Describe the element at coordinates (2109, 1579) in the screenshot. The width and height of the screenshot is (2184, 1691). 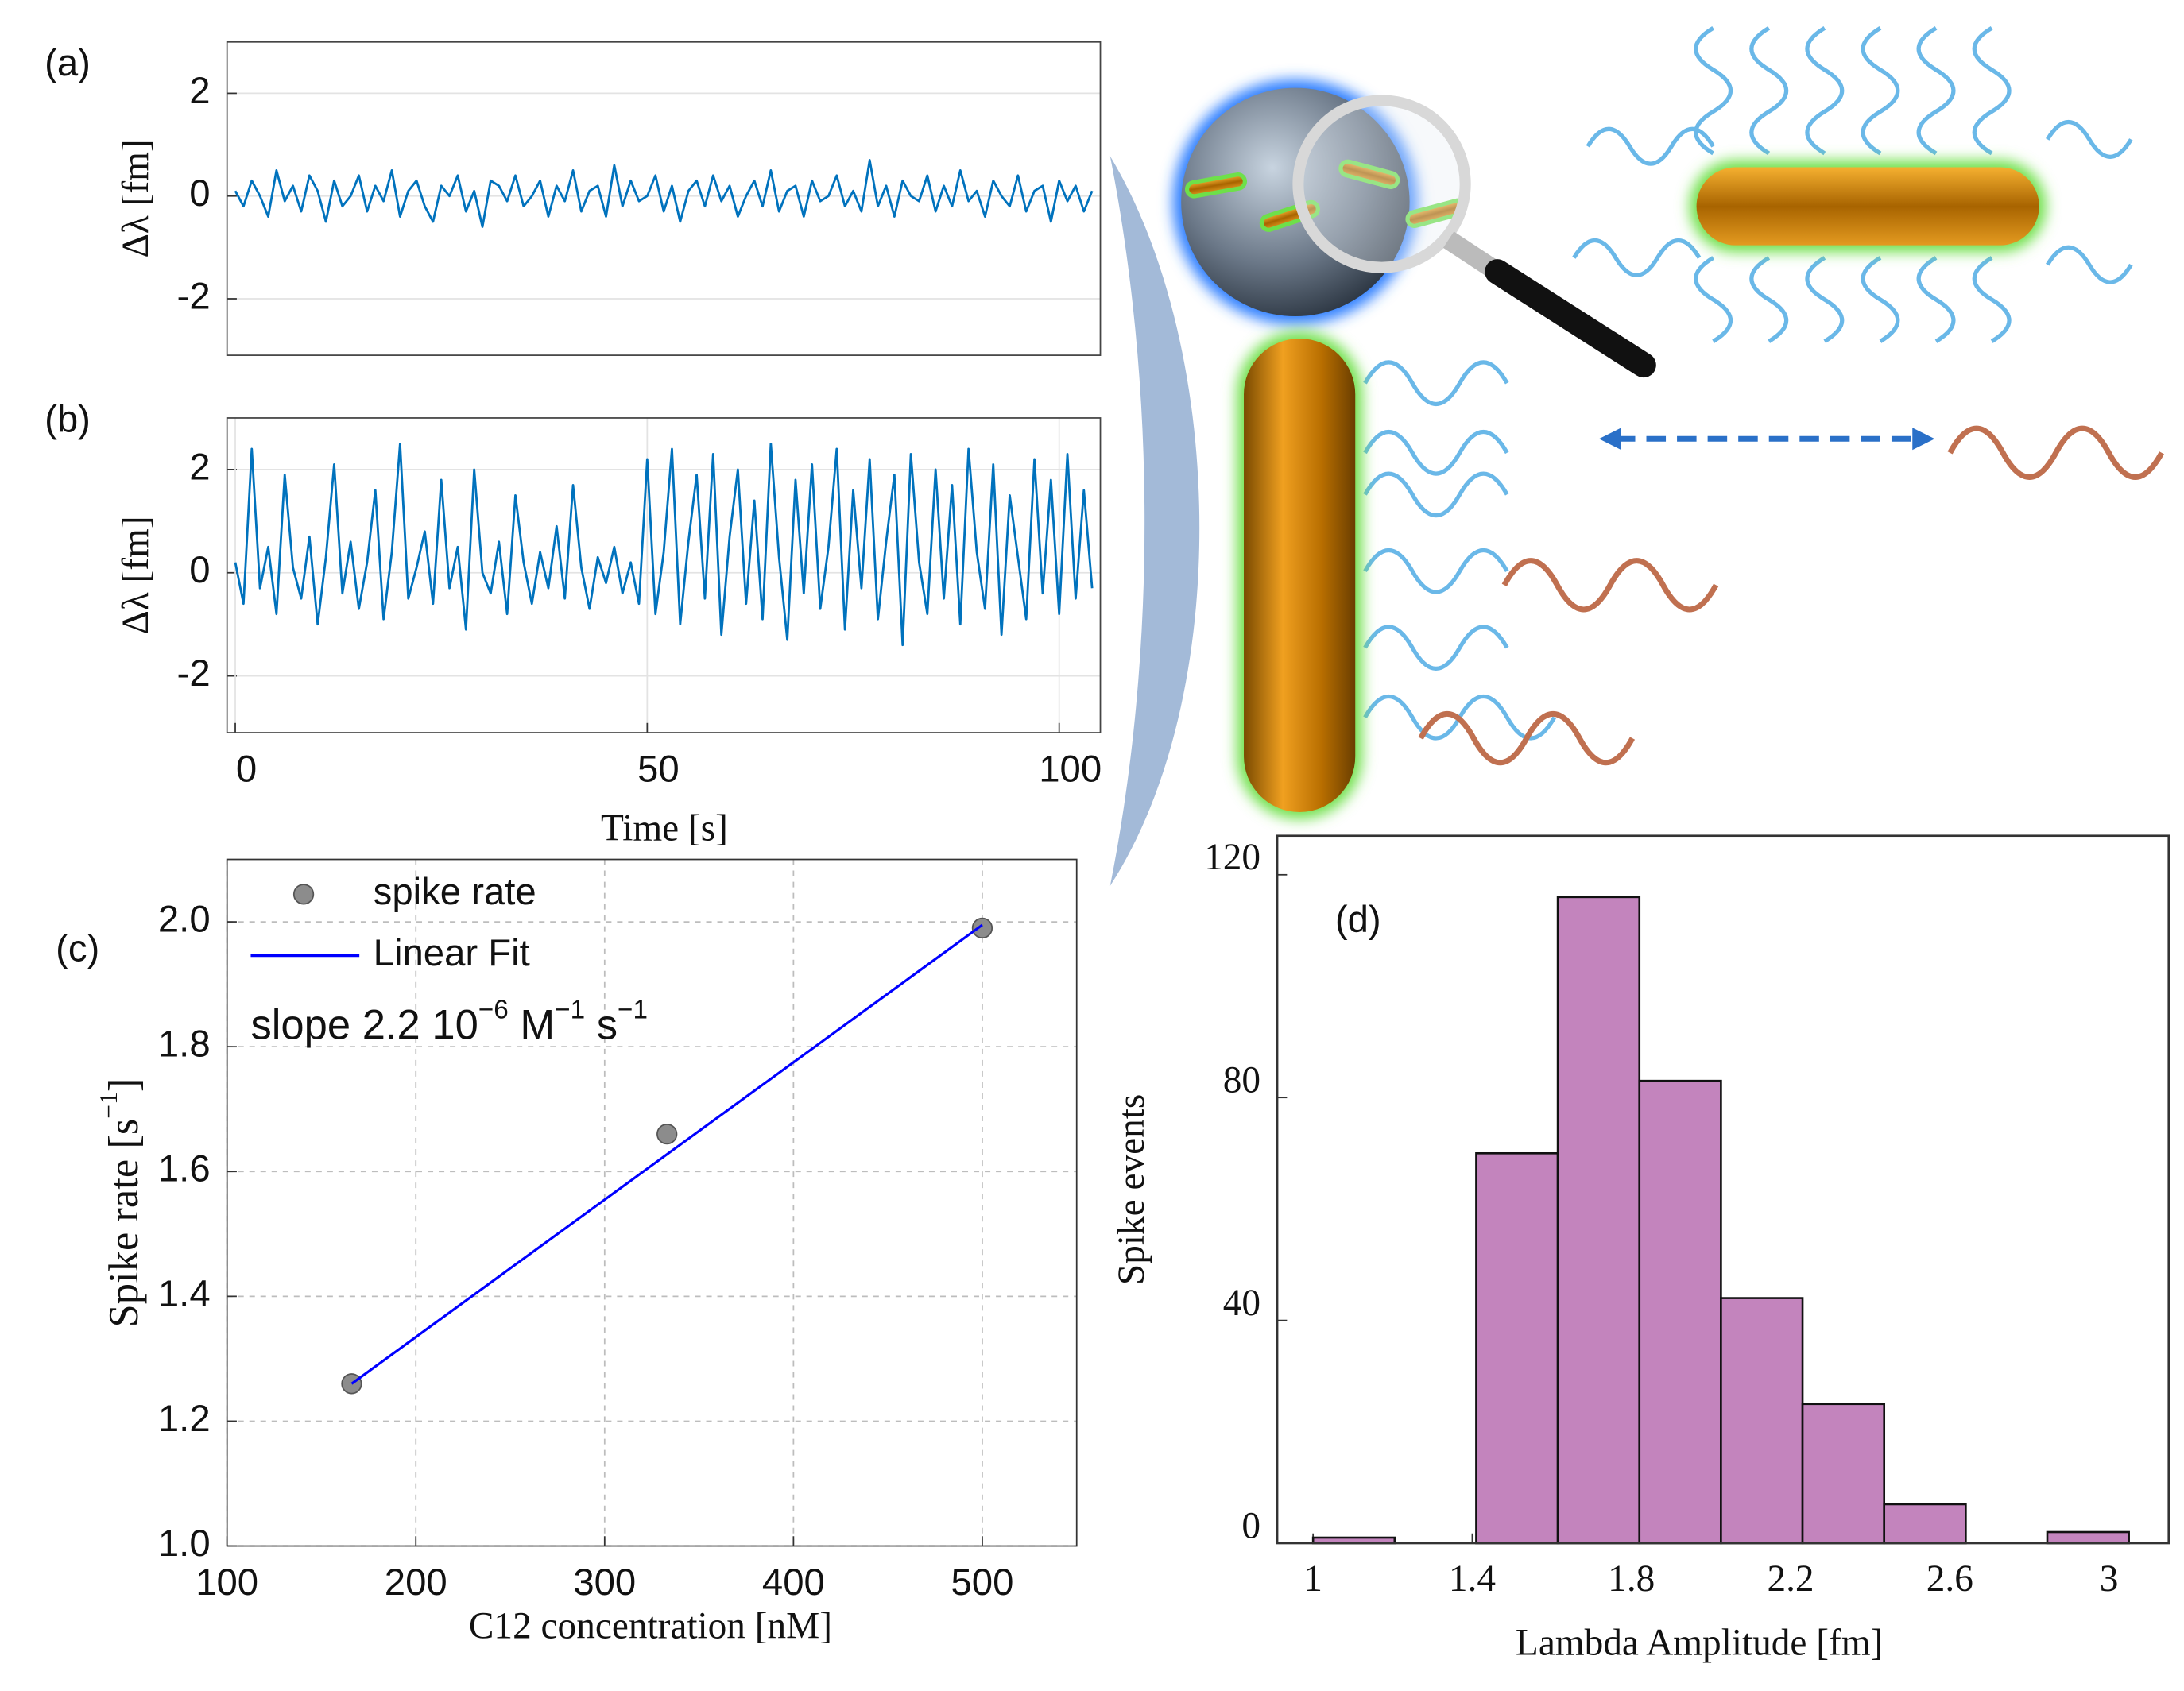
I see `x-tick-label: 3` at that location.